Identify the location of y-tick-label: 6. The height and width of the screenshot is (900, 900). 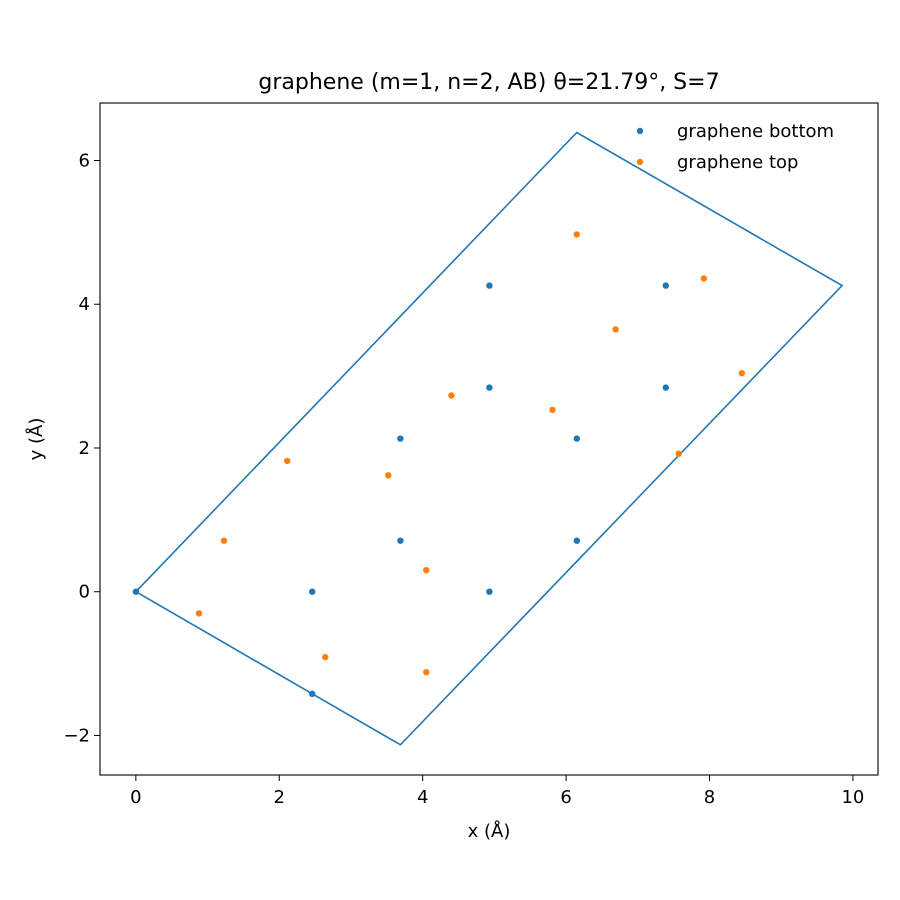
(84, 160).